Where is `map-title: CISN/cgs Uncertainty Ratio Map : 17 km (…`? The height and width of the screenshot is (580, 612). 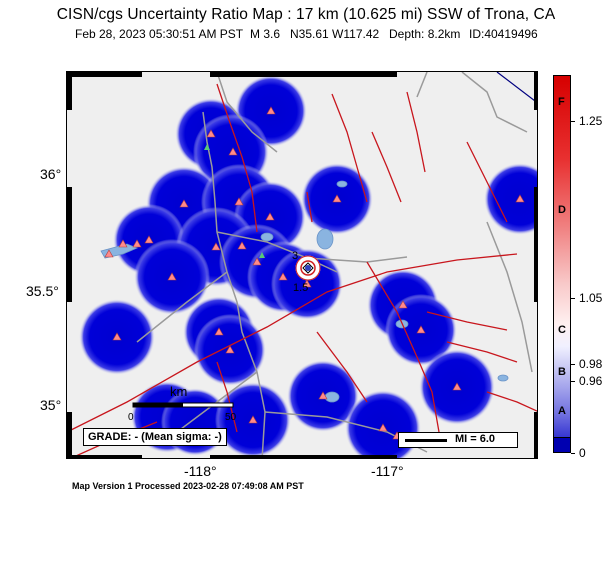 map-title: CISN/cgs Uncertainty Ratio Map : 17 km (… is located at coordinates (306, 14).